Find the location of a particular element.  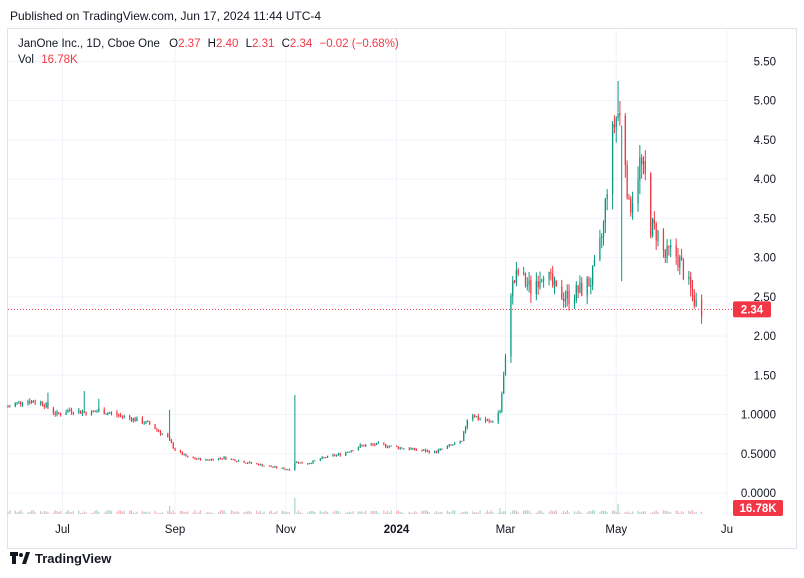

x-tick-label: Ju is located at coordinates (727, 530).